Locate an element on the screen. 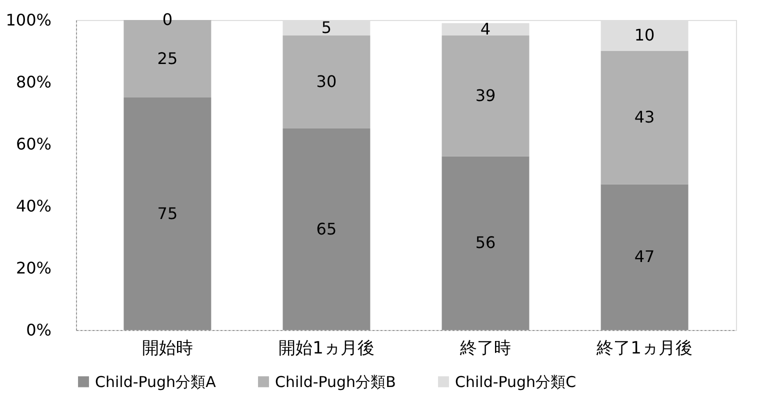 This screenshot has height=420, width=764. data-label: 47 is located at coordinates (644, 256).